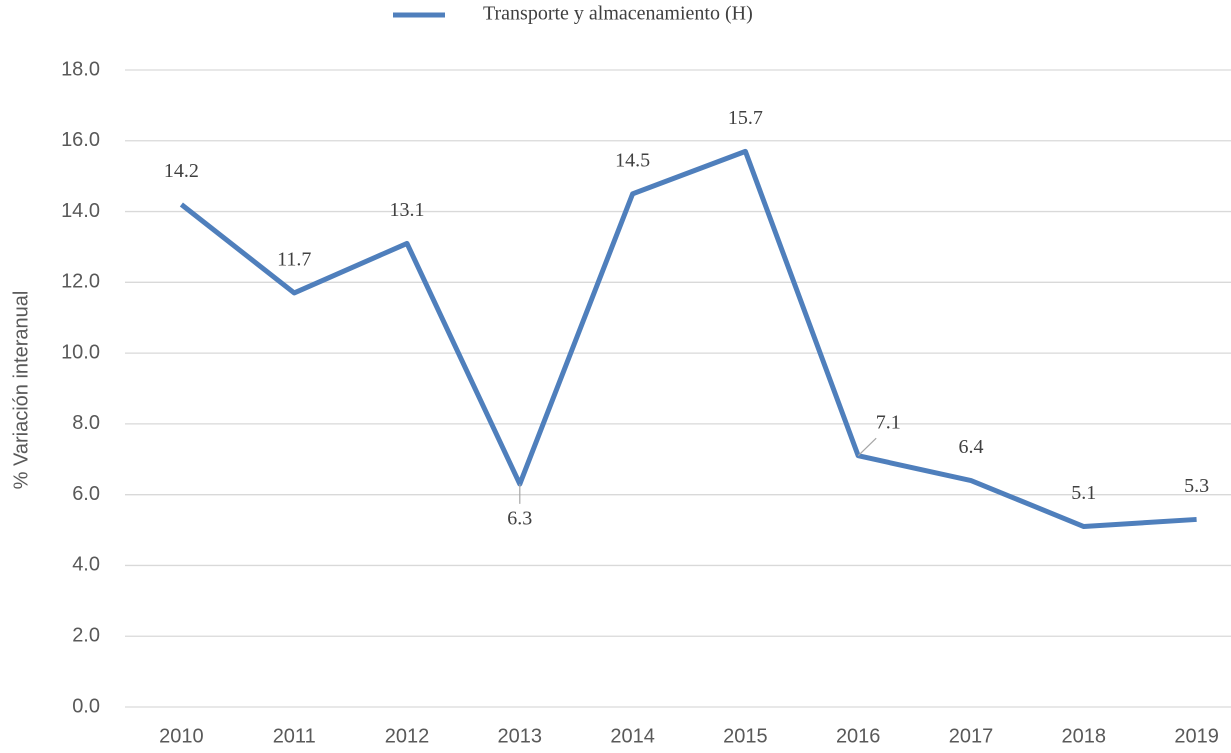 The image size is (1231, 753). I want to click on x-tick-label: 2017, so click(971, 736).